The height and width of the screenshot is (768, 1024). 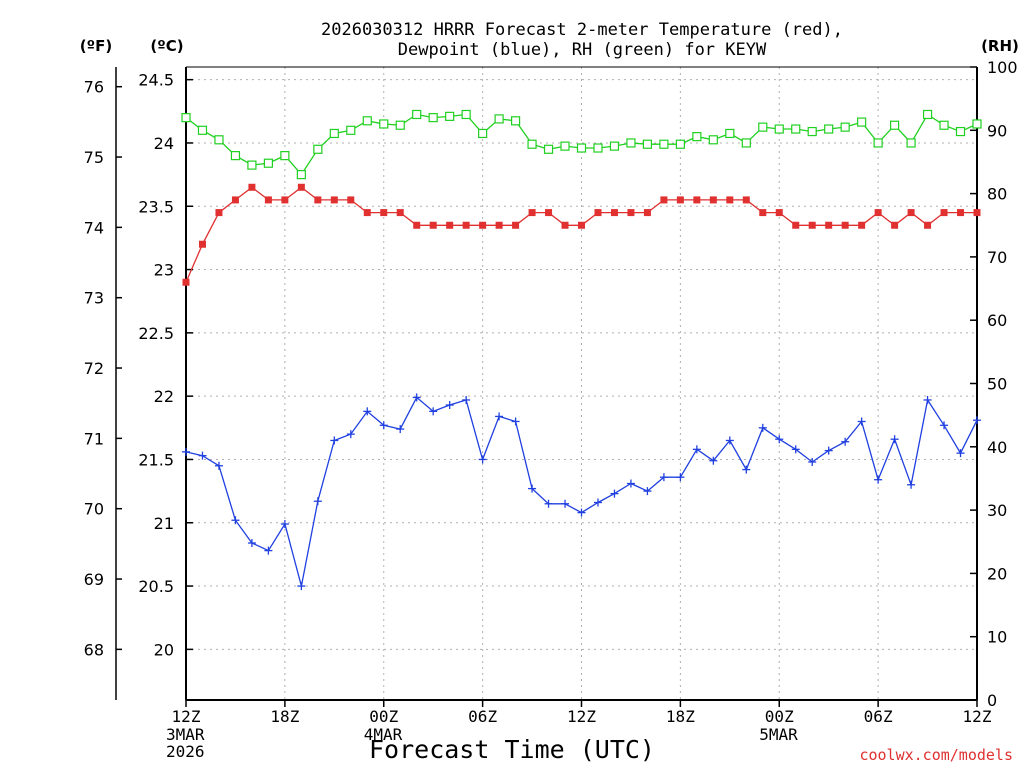 I want to click on fahrenheit-tick-label: 73, so click(x=94, y=298).